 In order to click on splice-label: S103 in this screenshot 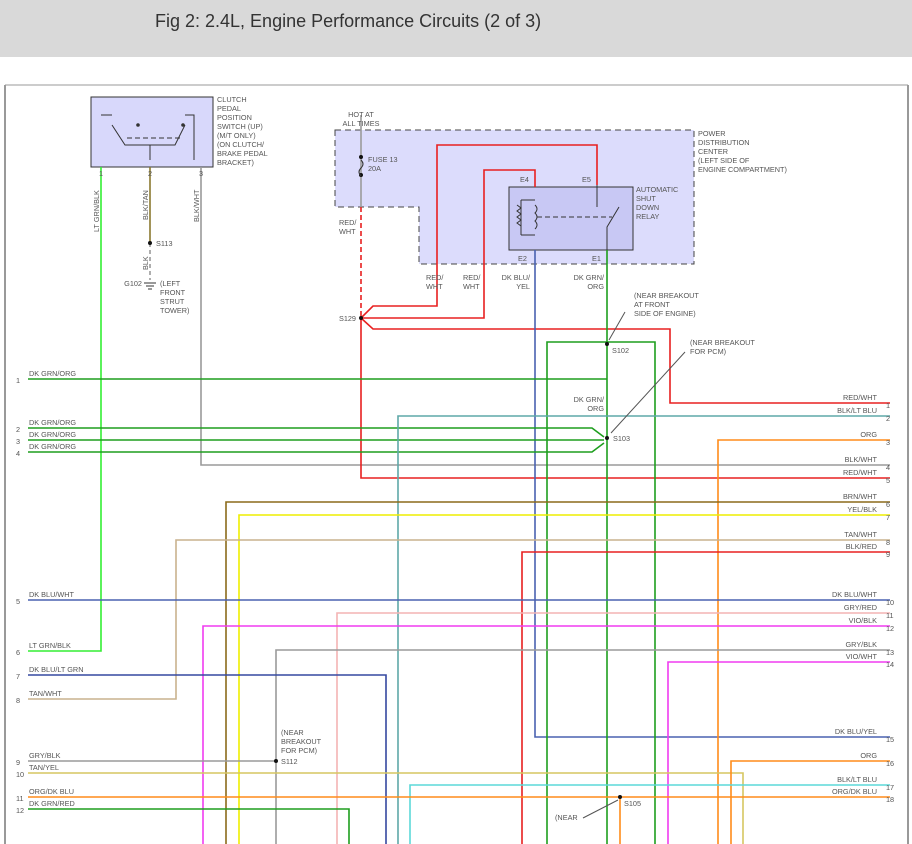, I will do `click(621, 438)`.